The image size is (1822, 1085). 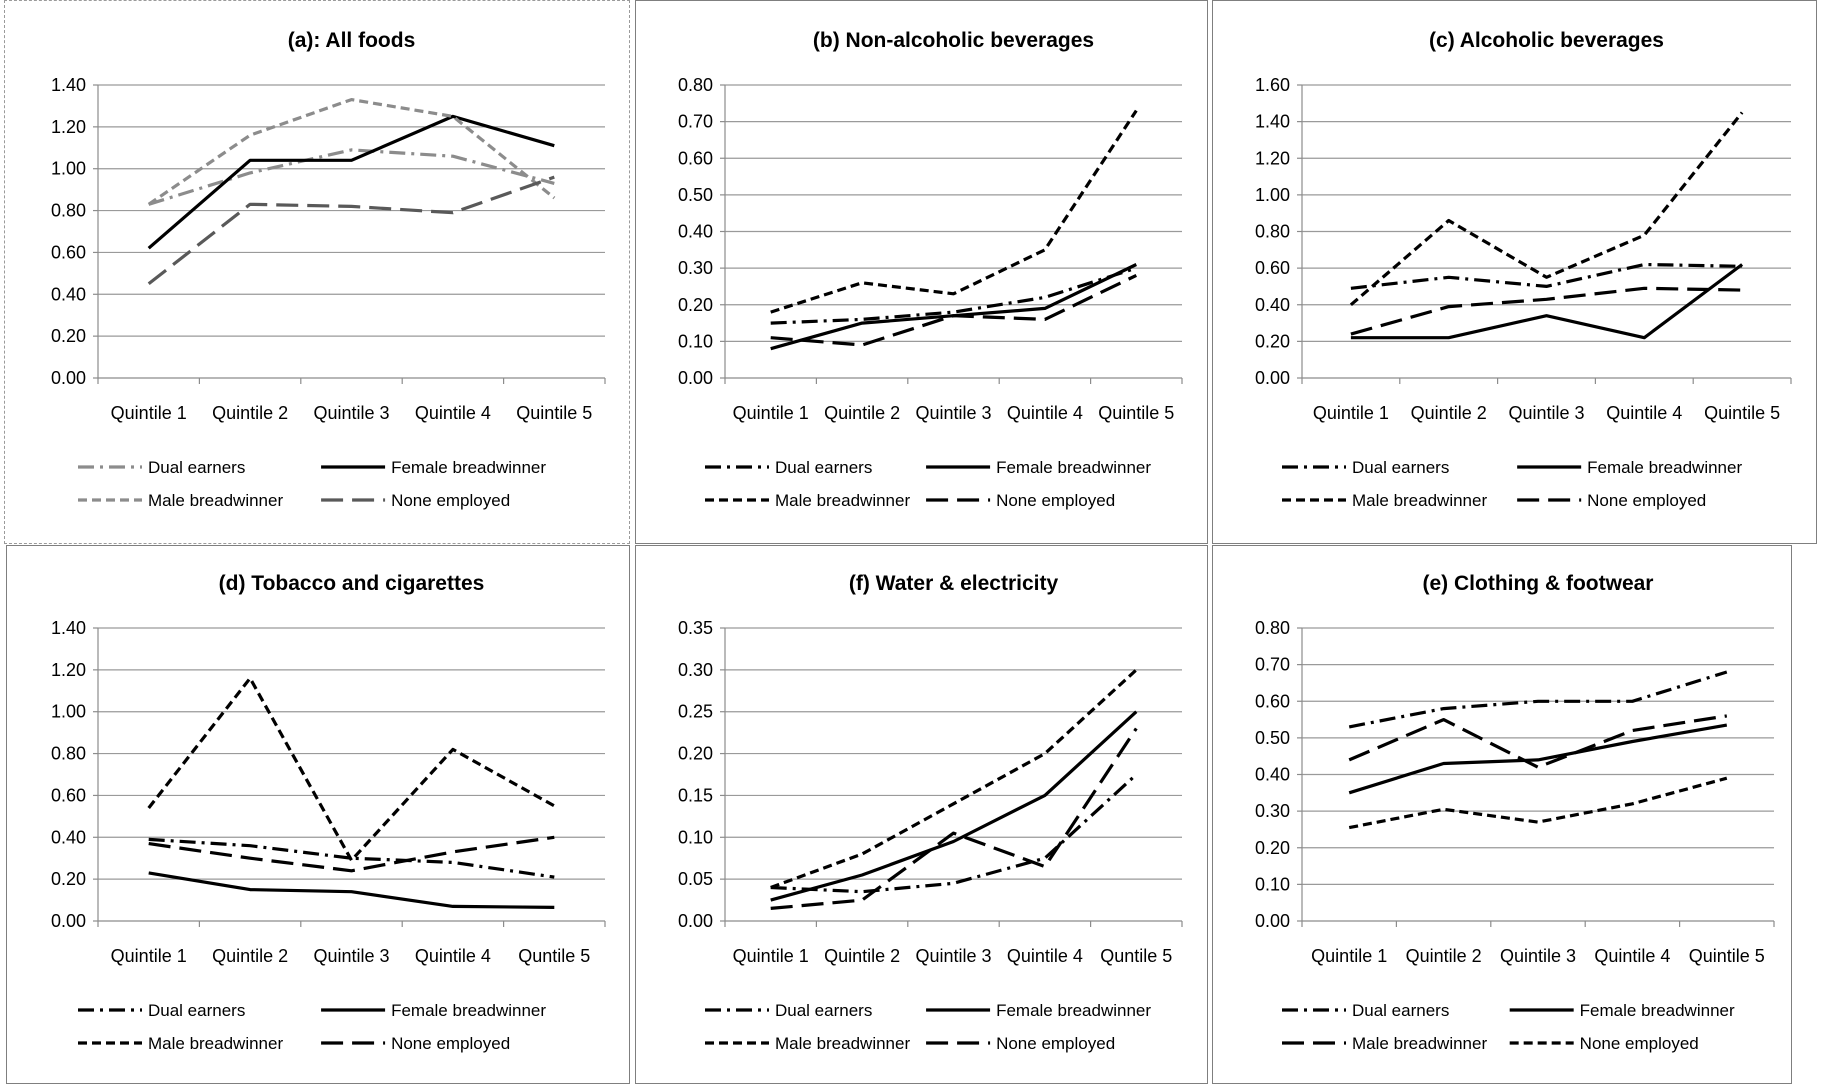 What do you see at coordinates (554, 413) in the screenshot?
I see `x-tick-label: Quintile 5` at bounding box center [554, 413].